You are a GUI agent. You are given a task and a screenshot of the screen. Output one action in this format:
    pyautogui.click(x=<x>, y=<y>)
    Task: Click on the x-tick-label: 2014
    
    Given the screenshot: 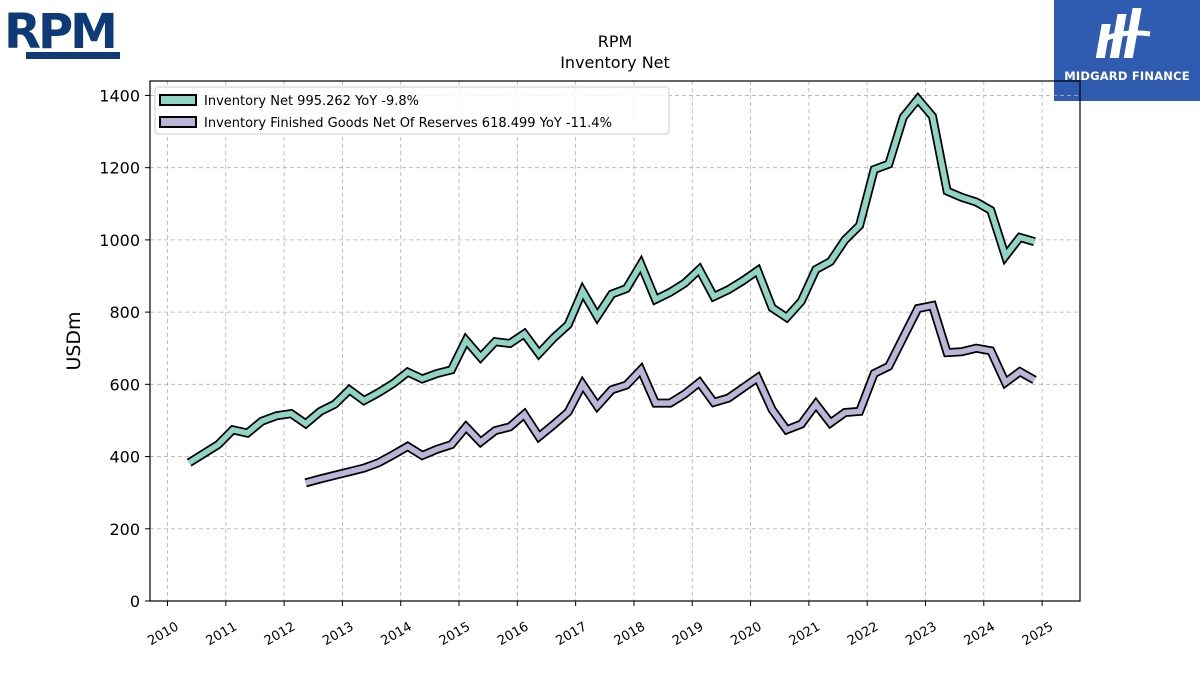 What is the action you would take?
    pyautogui.click(x=397, y=634)
    